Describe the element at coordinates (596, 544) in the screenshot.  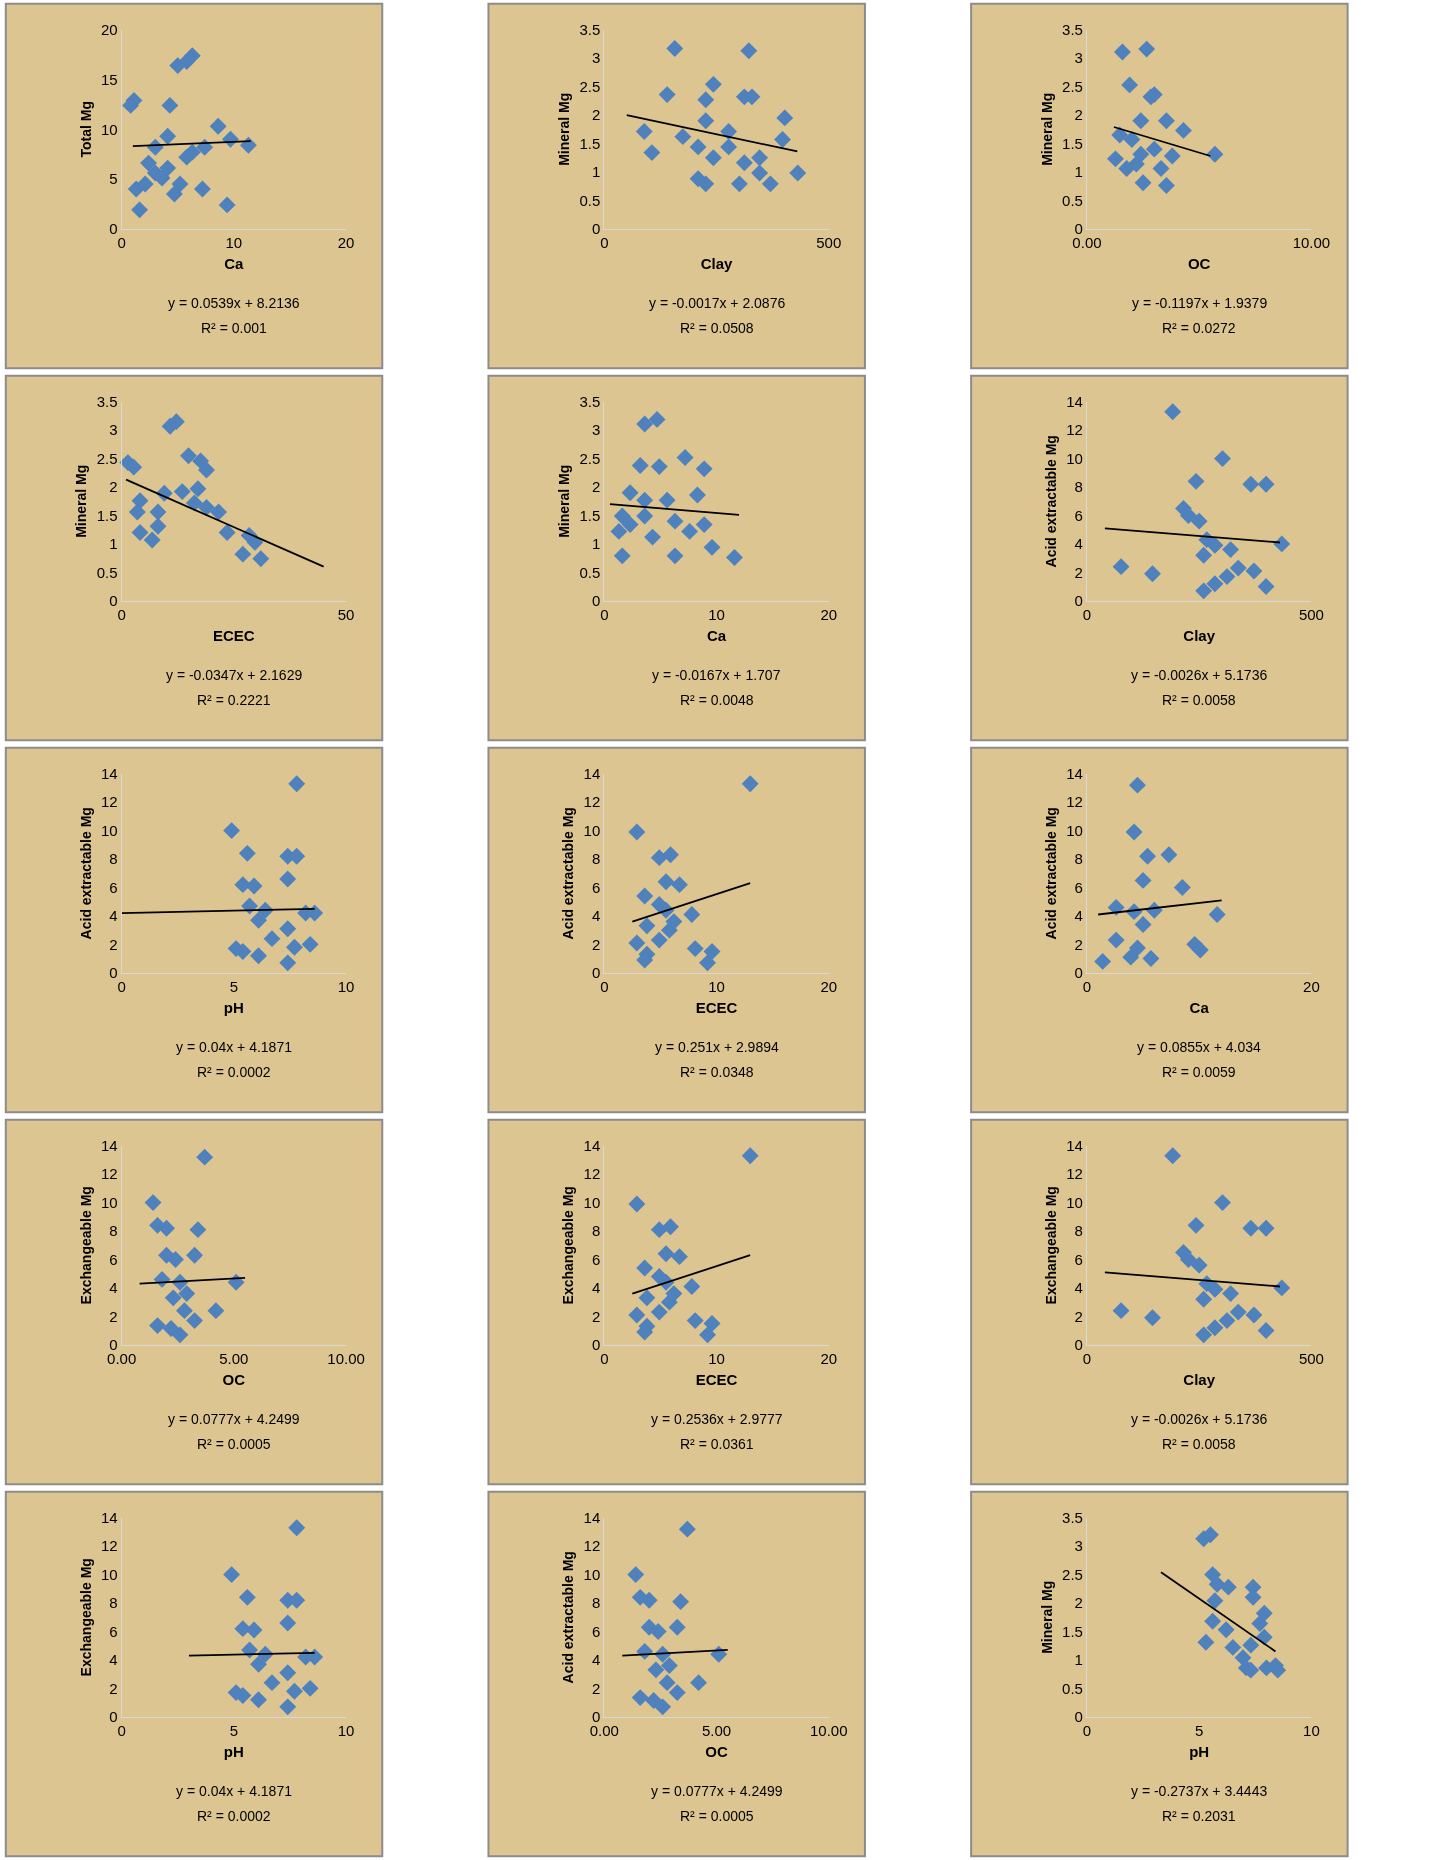
I see `y-tick-label: 1` at that location.